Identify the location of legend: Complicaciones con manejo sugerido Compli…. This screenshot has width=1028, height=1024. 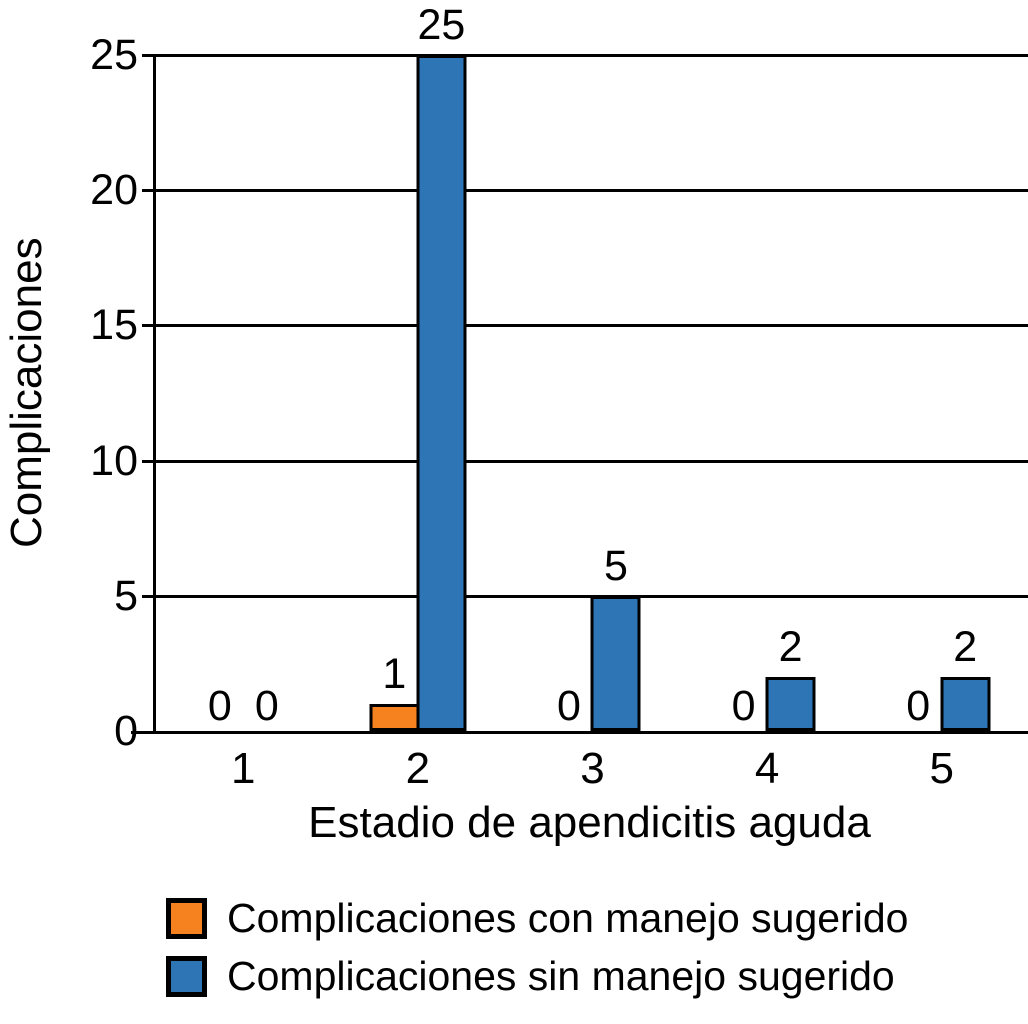
(537, 947).